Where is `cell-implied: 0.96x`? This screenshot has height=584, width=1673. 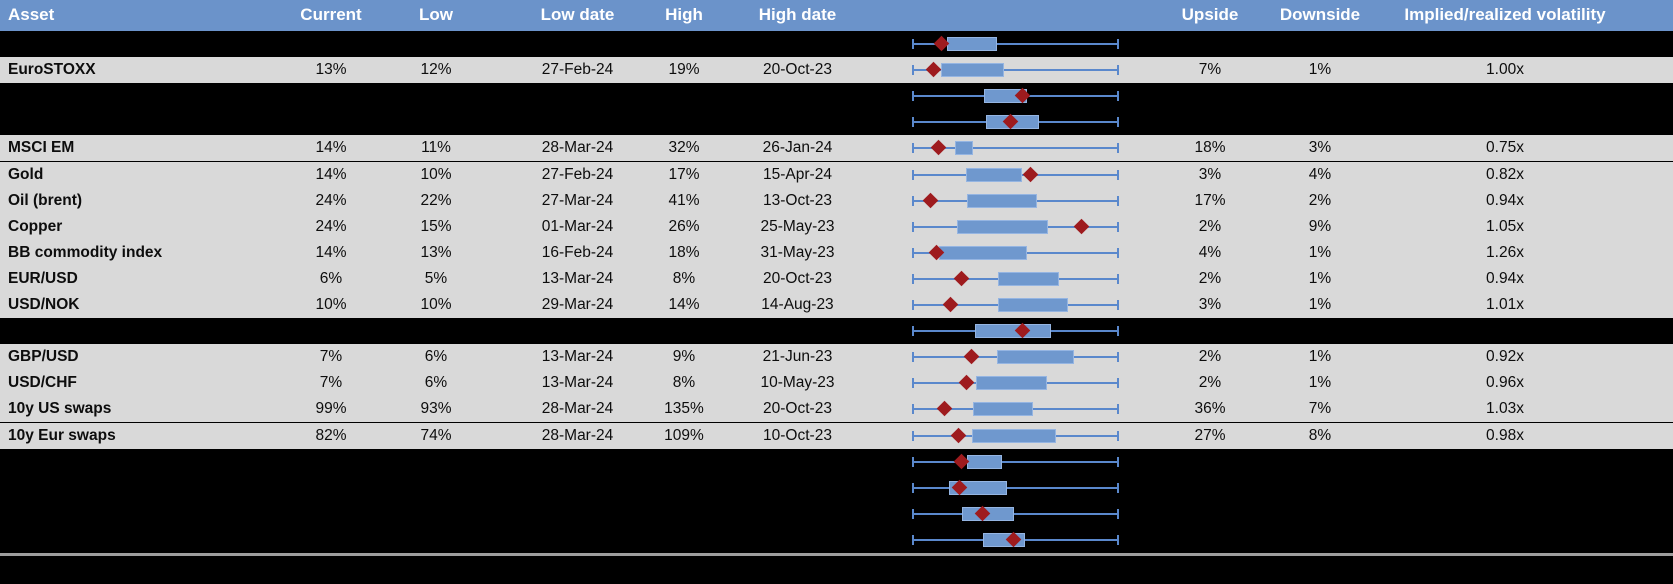
cell-implied: 0.96x is located at coordinates (1505, 383).